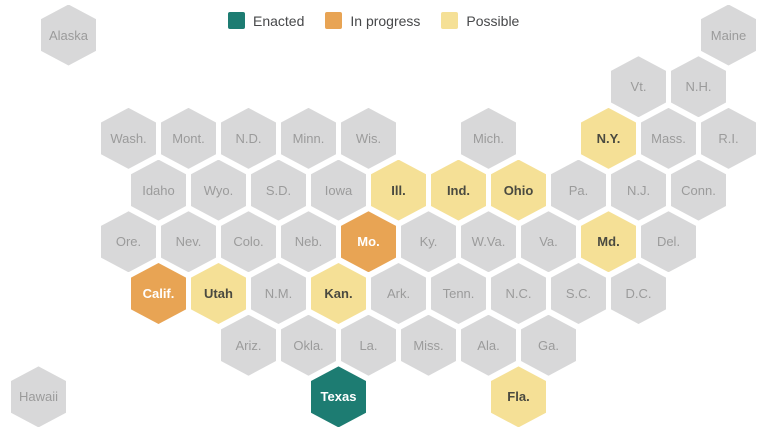 This screenshot has height=432, width=768. I want to click on state-hex-nm: N.M., so click(278, 293).